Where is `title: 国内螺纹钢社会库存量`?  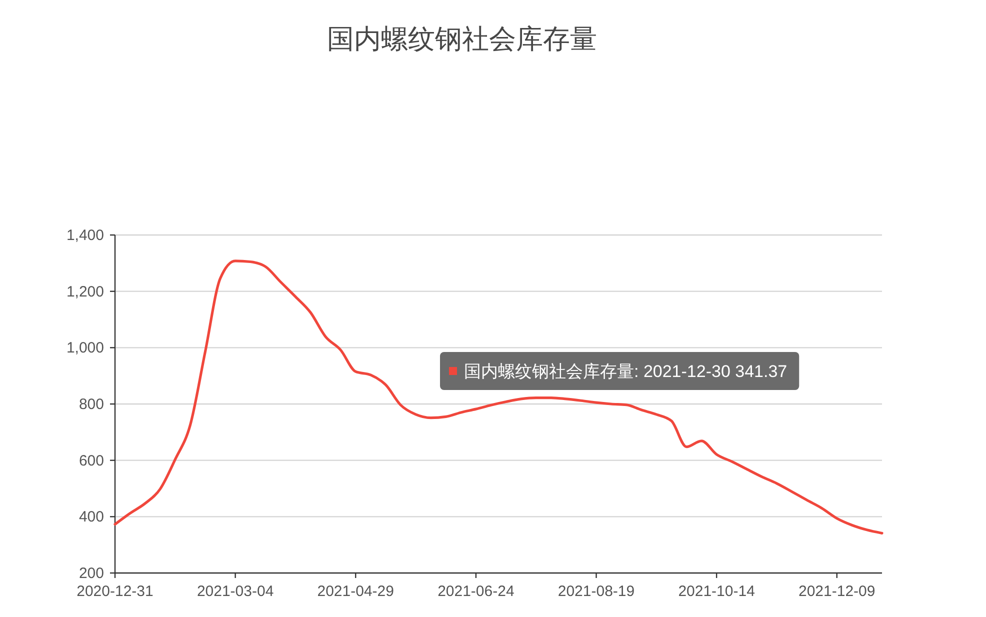 title: 国内螺纹钢社会库存量 is located at coordinates (462, 39).